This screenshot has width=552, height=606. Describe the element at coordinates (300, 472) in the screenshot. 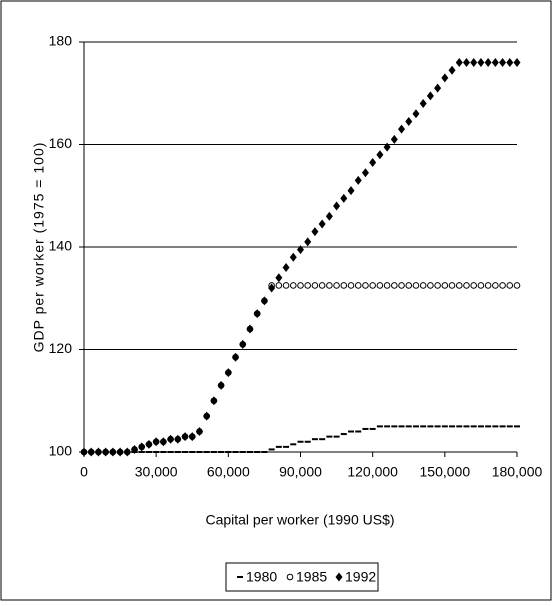

I see `x-tick-label: 90,000` at that location.